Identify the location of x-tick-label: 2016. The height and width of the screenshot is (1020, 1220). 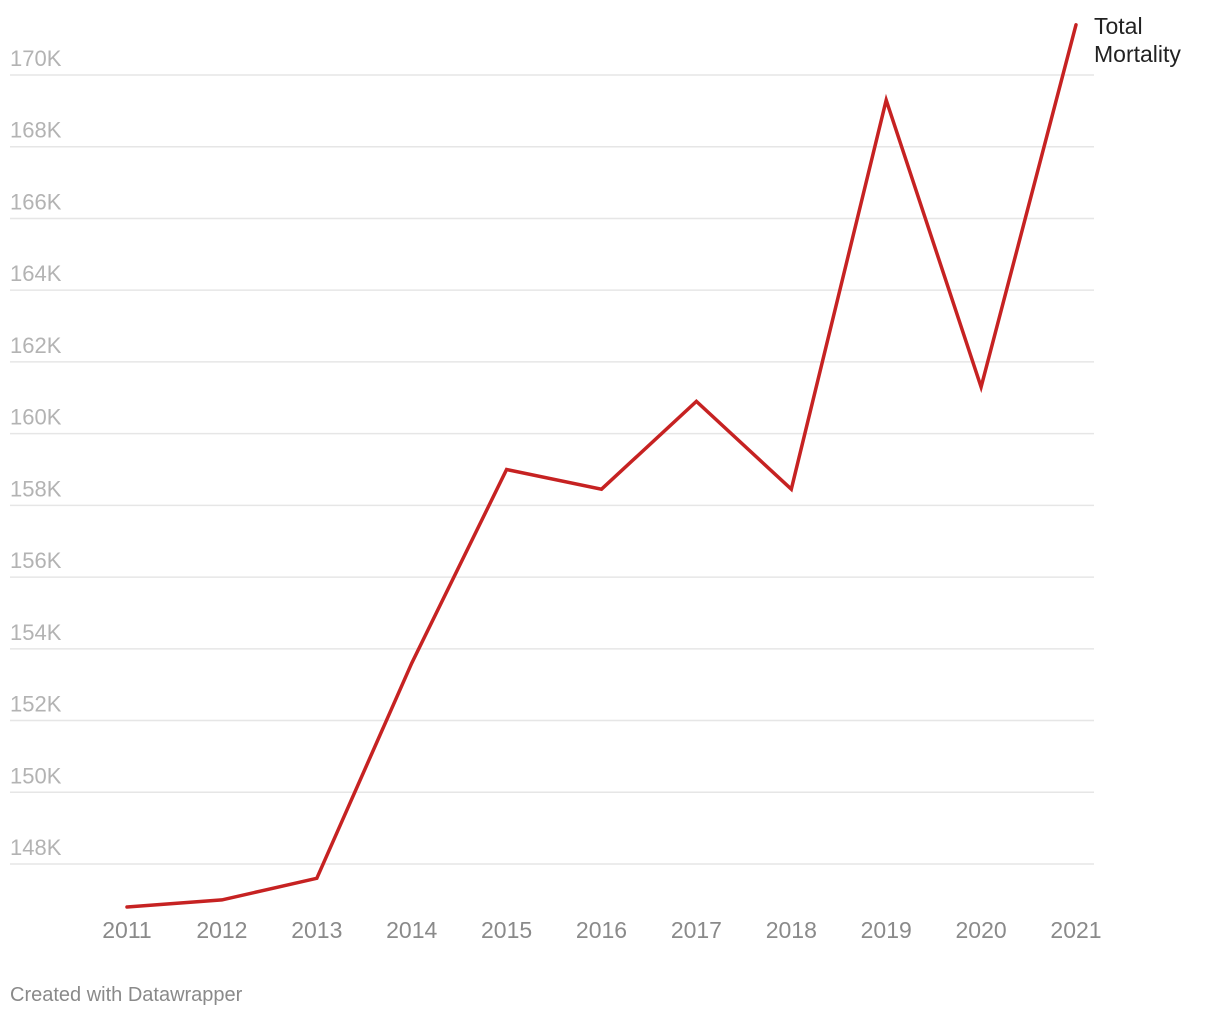
(601, 930).